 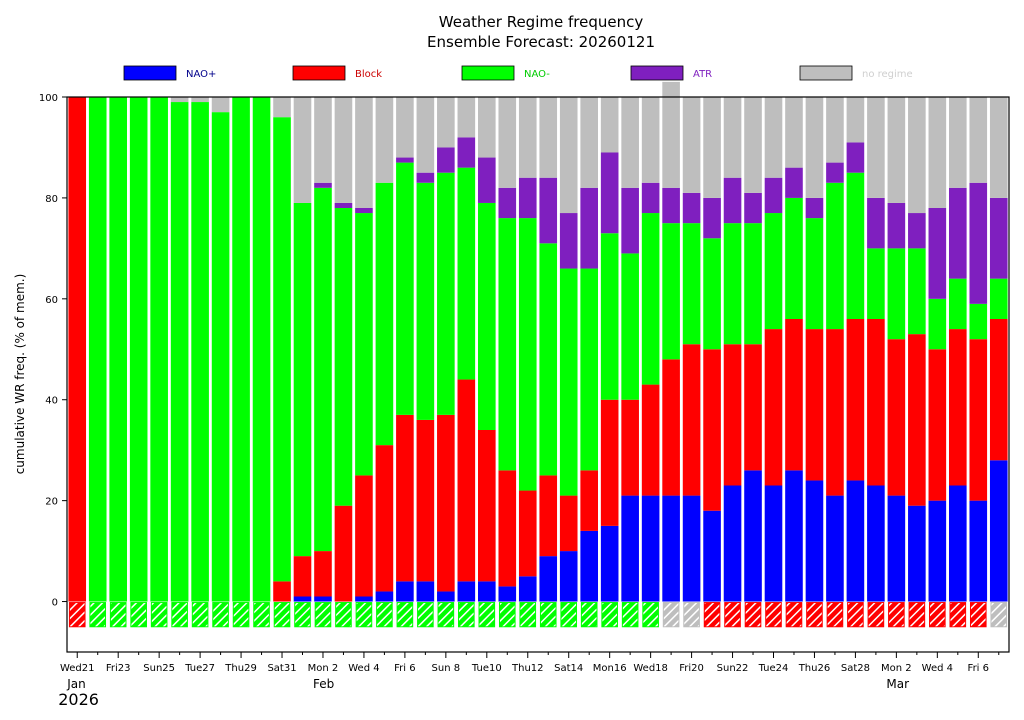 I want to click on legend-swatch-atr, so click(x=657, y=73).